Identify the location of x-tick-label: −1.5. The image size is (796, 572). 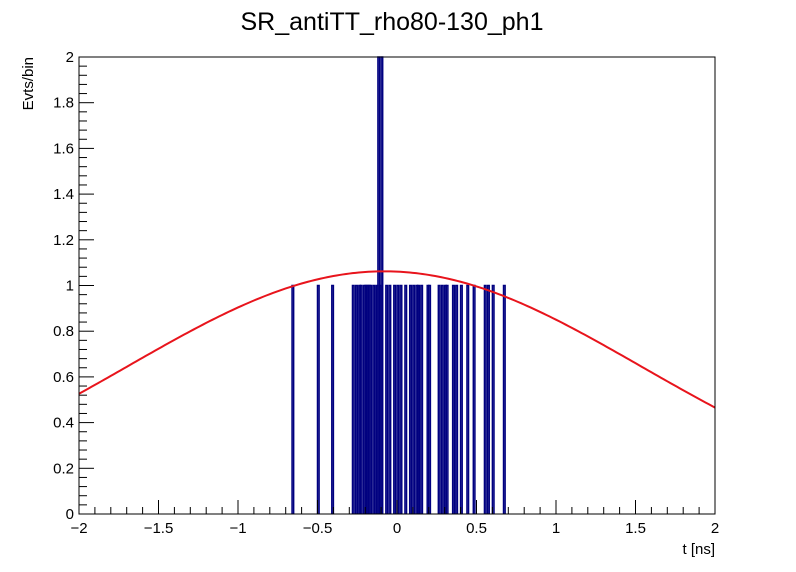
(159, 528).